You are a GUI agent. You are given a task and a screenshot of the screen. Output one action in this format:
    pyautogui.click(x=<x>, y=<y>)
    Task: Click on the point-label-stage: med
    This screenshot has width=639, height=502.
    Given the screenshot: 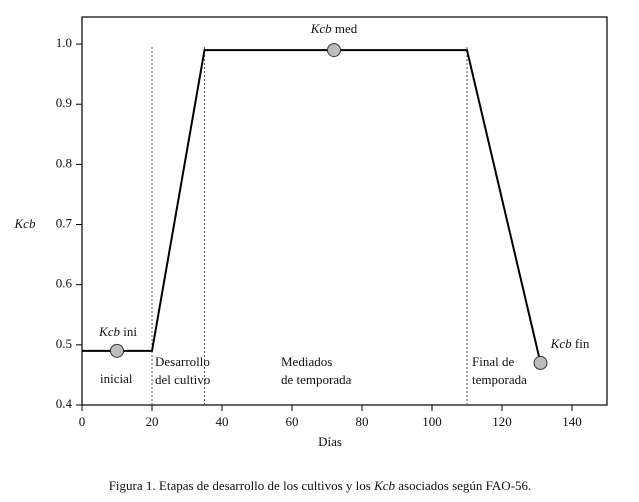 What is the action you would take?
    pyautogui.click(x=346, y=28)
    